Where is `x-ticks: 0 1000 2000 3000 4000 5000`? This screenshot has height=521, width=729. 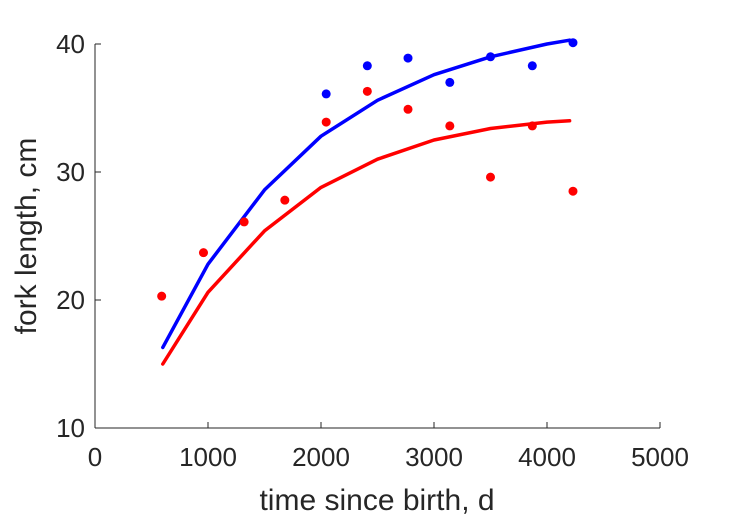 x-ticks: 0 1000 2000 3000 4000 5000 is located at coordinates (388, 447).